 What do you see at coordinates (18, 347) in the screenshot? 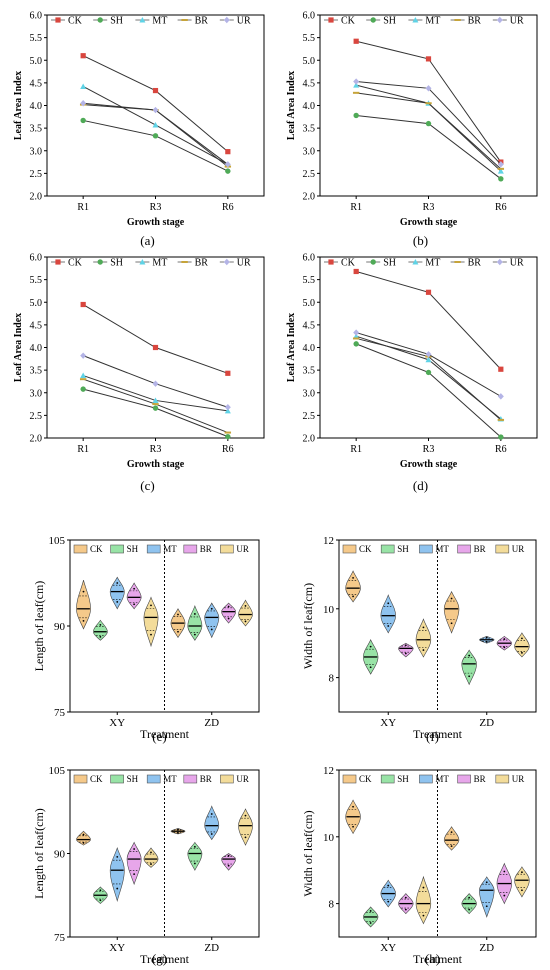
I see `y-axis-label: Leaf Area Index` at bounding box center [18, 347].